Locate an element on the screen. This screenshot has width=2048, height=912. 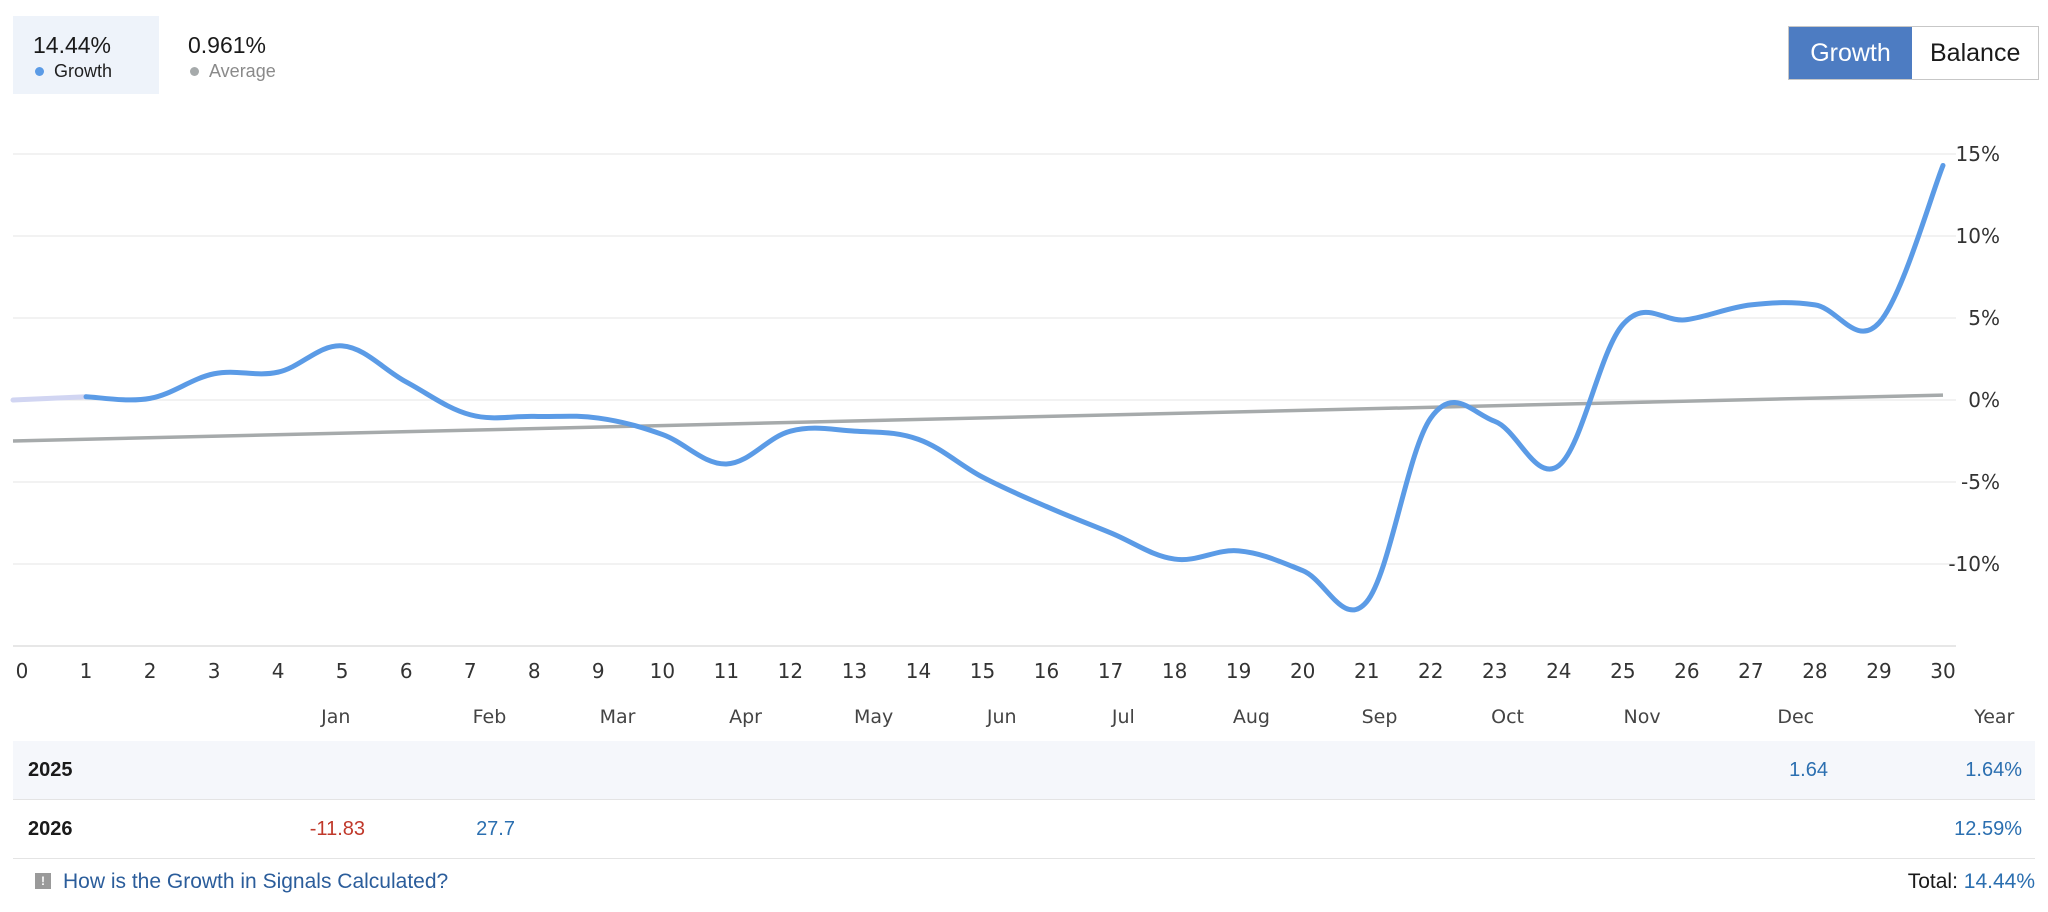
x-tick-label: 25 is located at coordinates (1622, 671).